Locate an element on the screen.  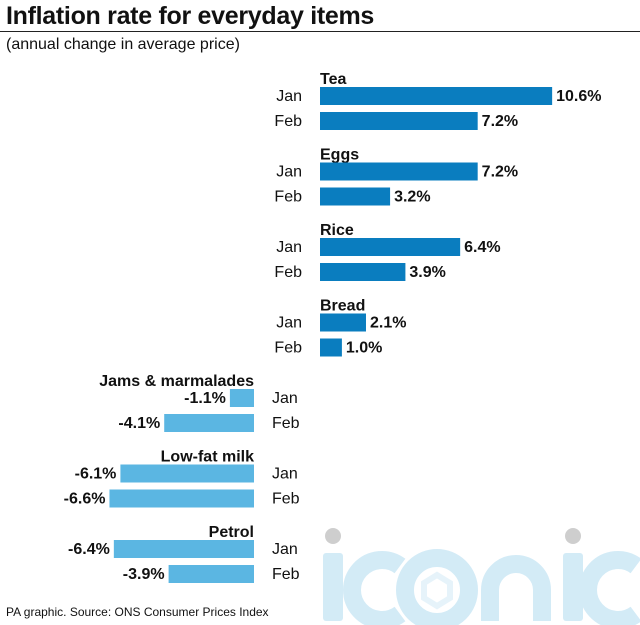
period-label-jams-and-marmalades-feb: Feb is located at coordinates (286, 423).